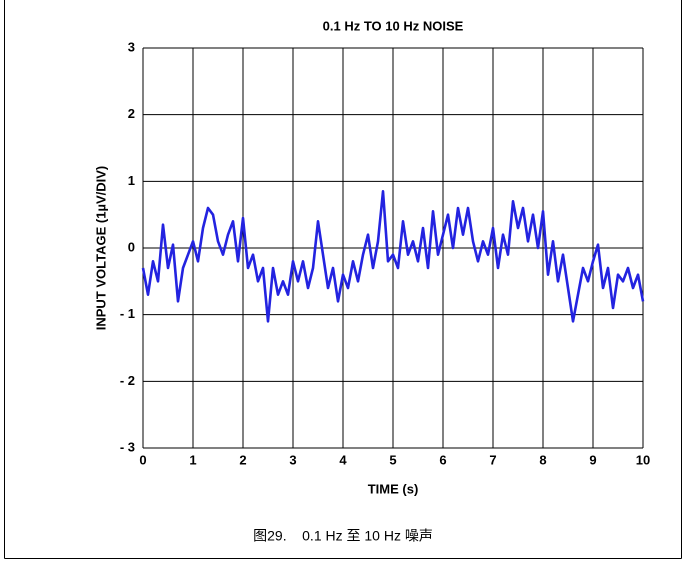 Image resolution: width=686 pixels, height=563 pixels. I want to click on x-tick-label: 0, so click(142, 459).